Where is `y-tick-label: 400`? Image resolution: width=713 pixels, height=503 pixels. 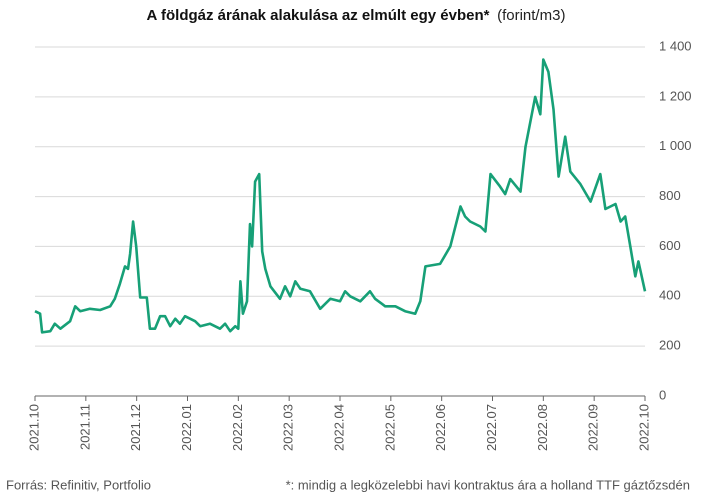
y-tick-label: 400 is located at coordinates (670, 295).